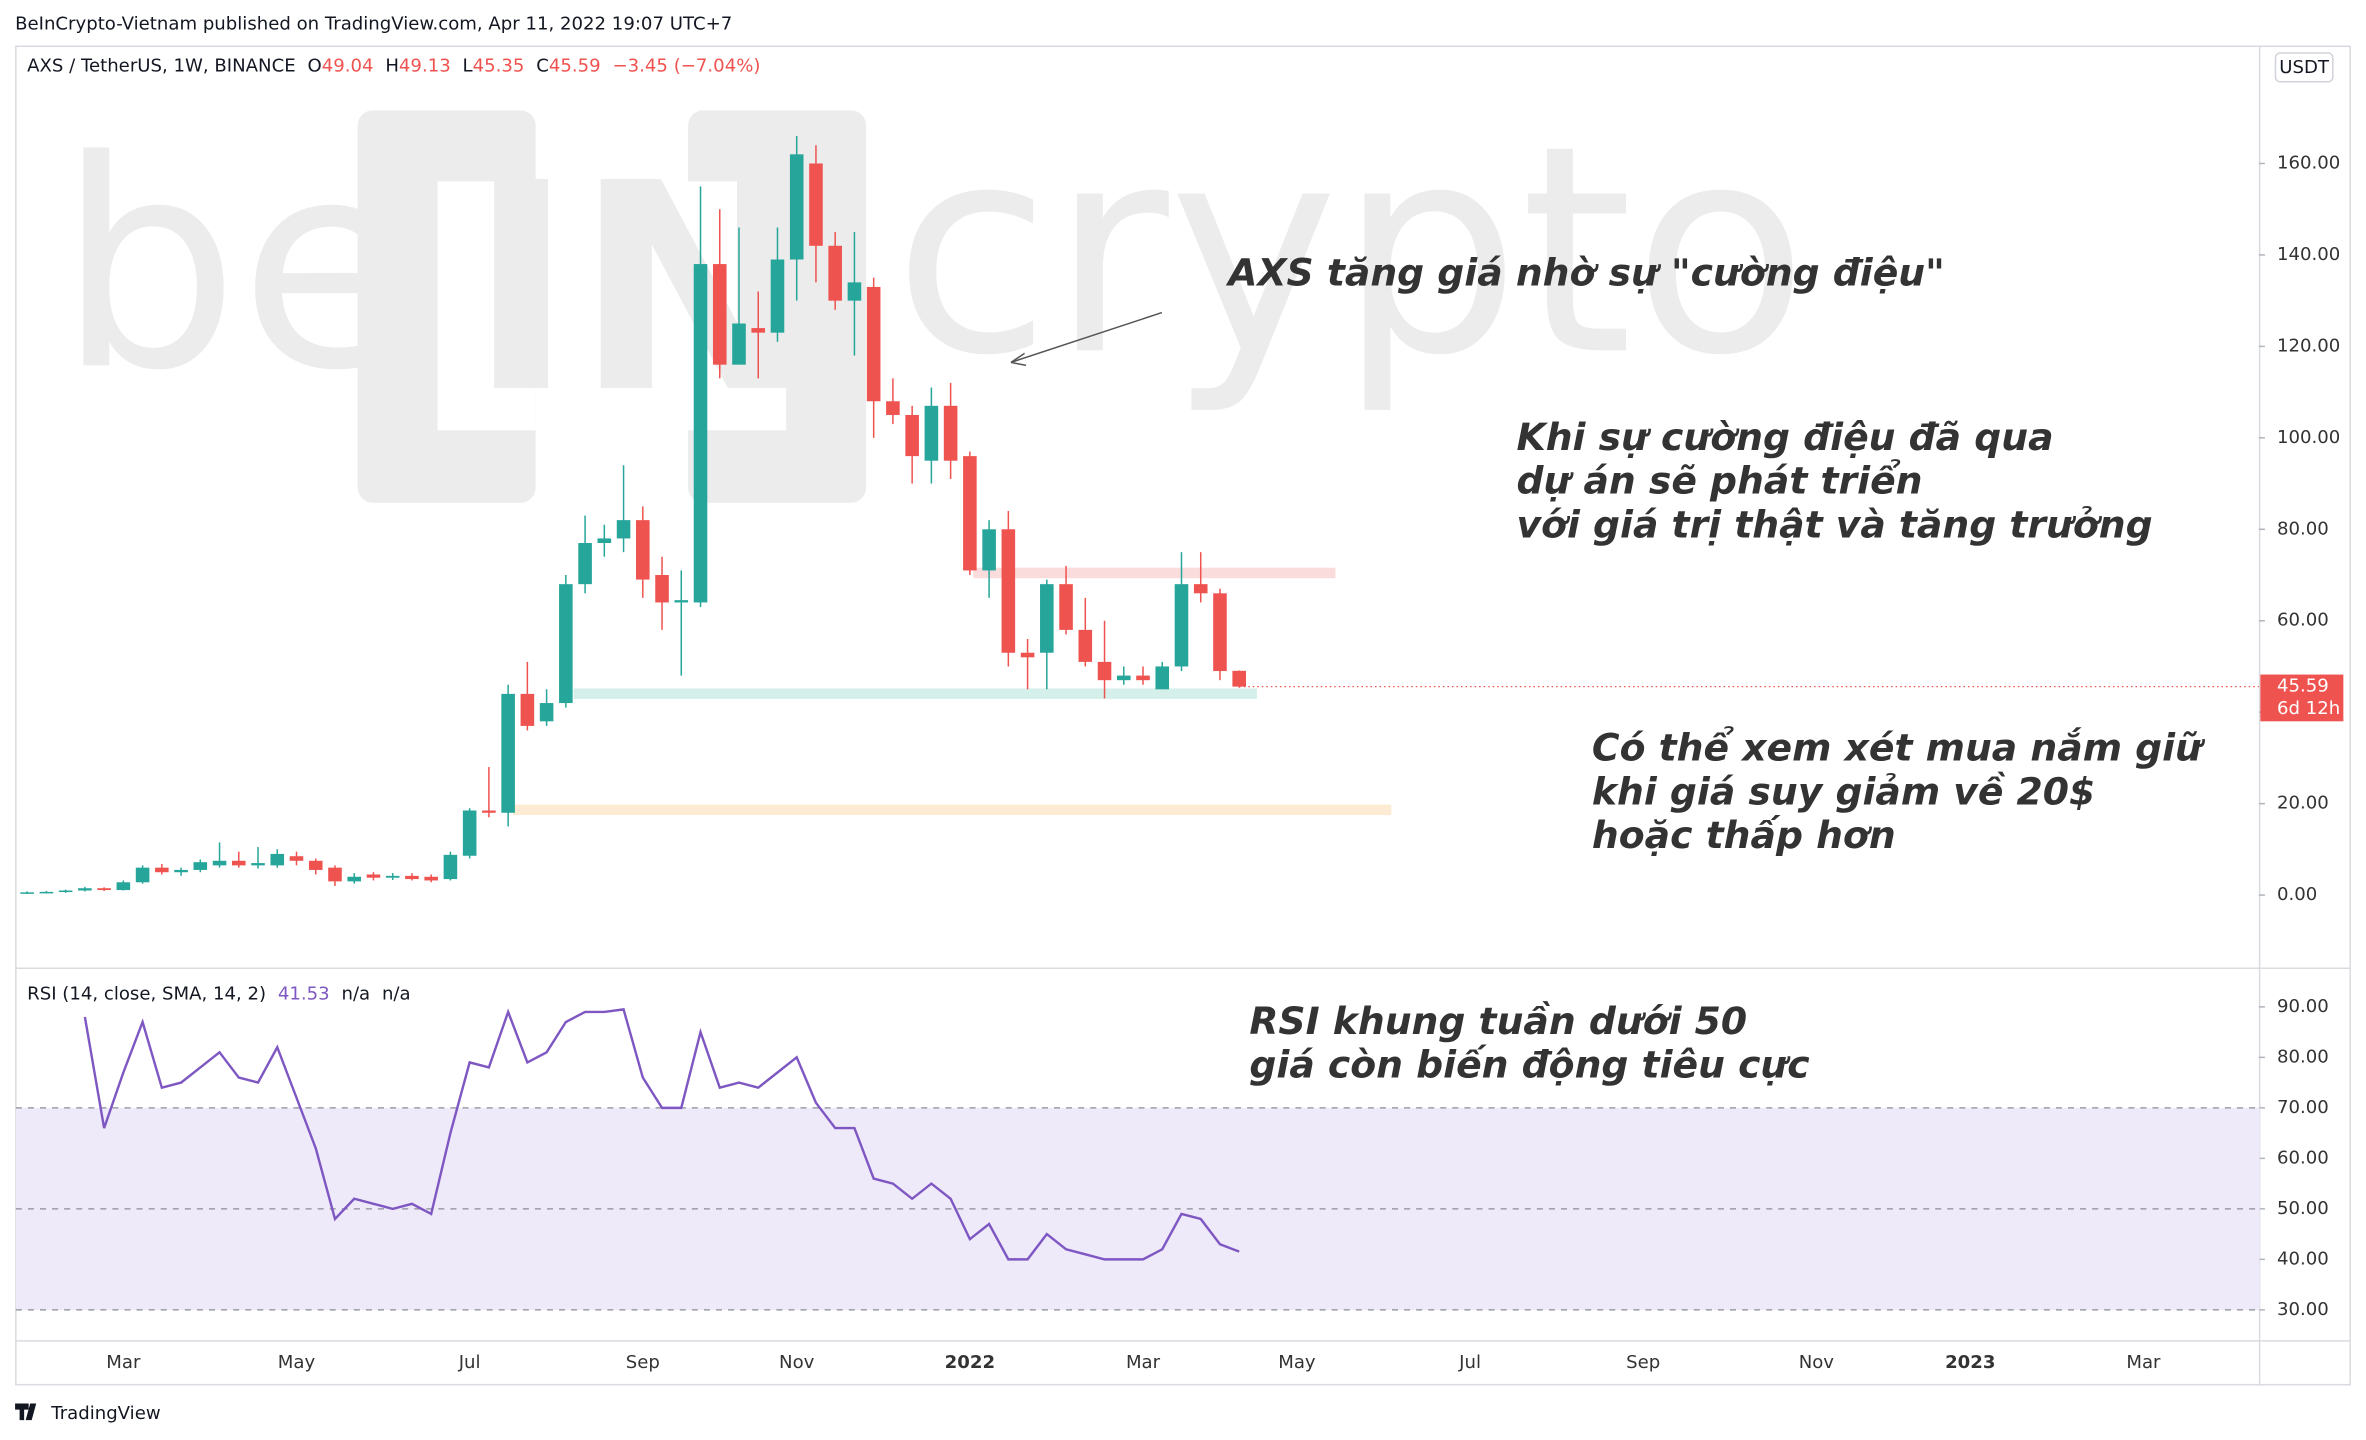 The image size is (2366, 1440). What do you see at coordinates (1585, 272) in the screenshot?
I see `annotation-hype: AXS tăng giá nhờ sự "cường điệu"` at bounding box center [1585, 272].